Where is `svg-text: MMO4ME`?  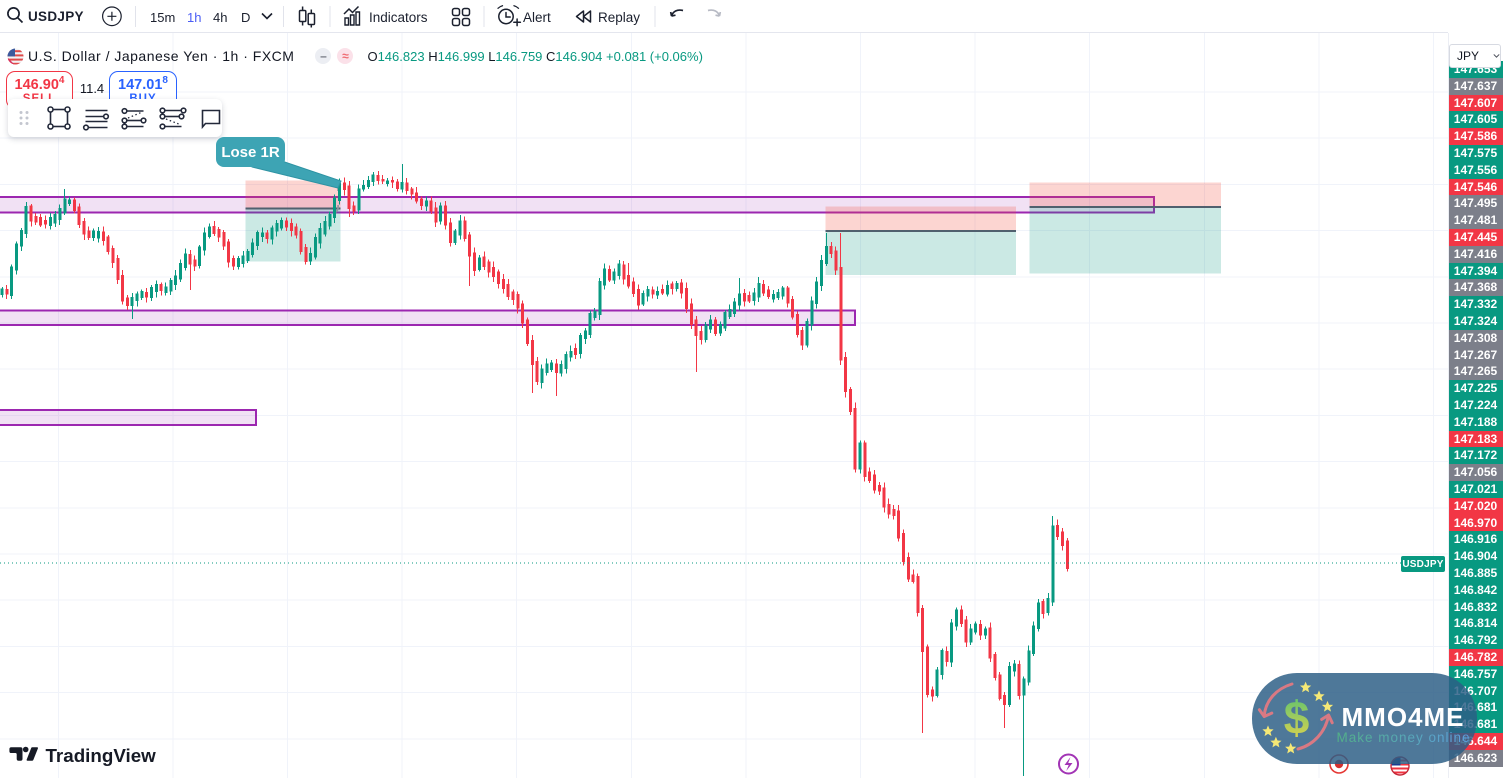
svg-text: MMO4ME is located at coordinates (1403, 717).